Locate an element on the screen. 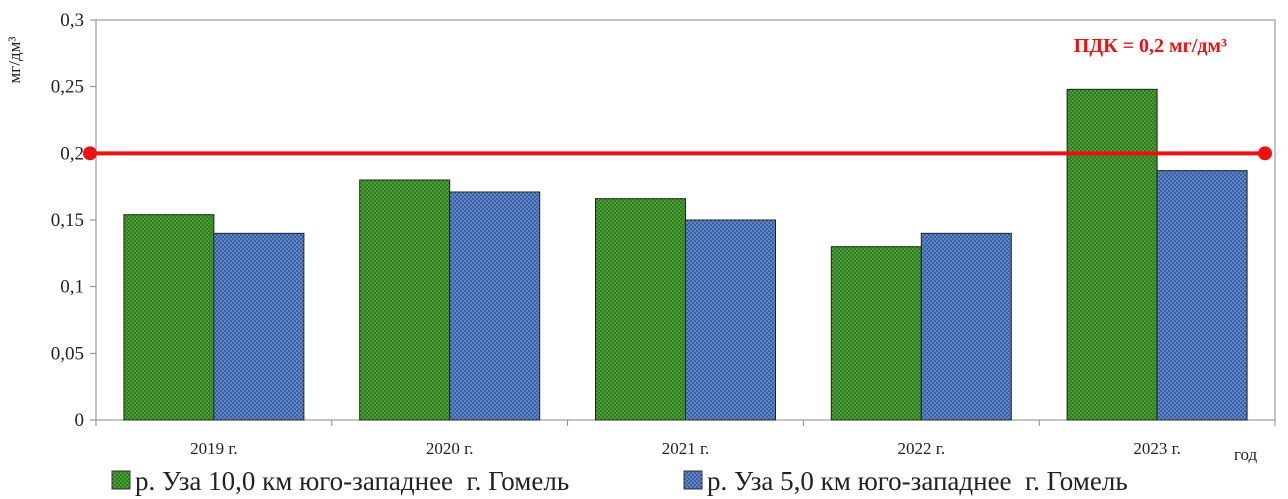 The height and width of the screenshot is (499, 1288). x-axis-unit: год is located at coordinates (1246, 454).